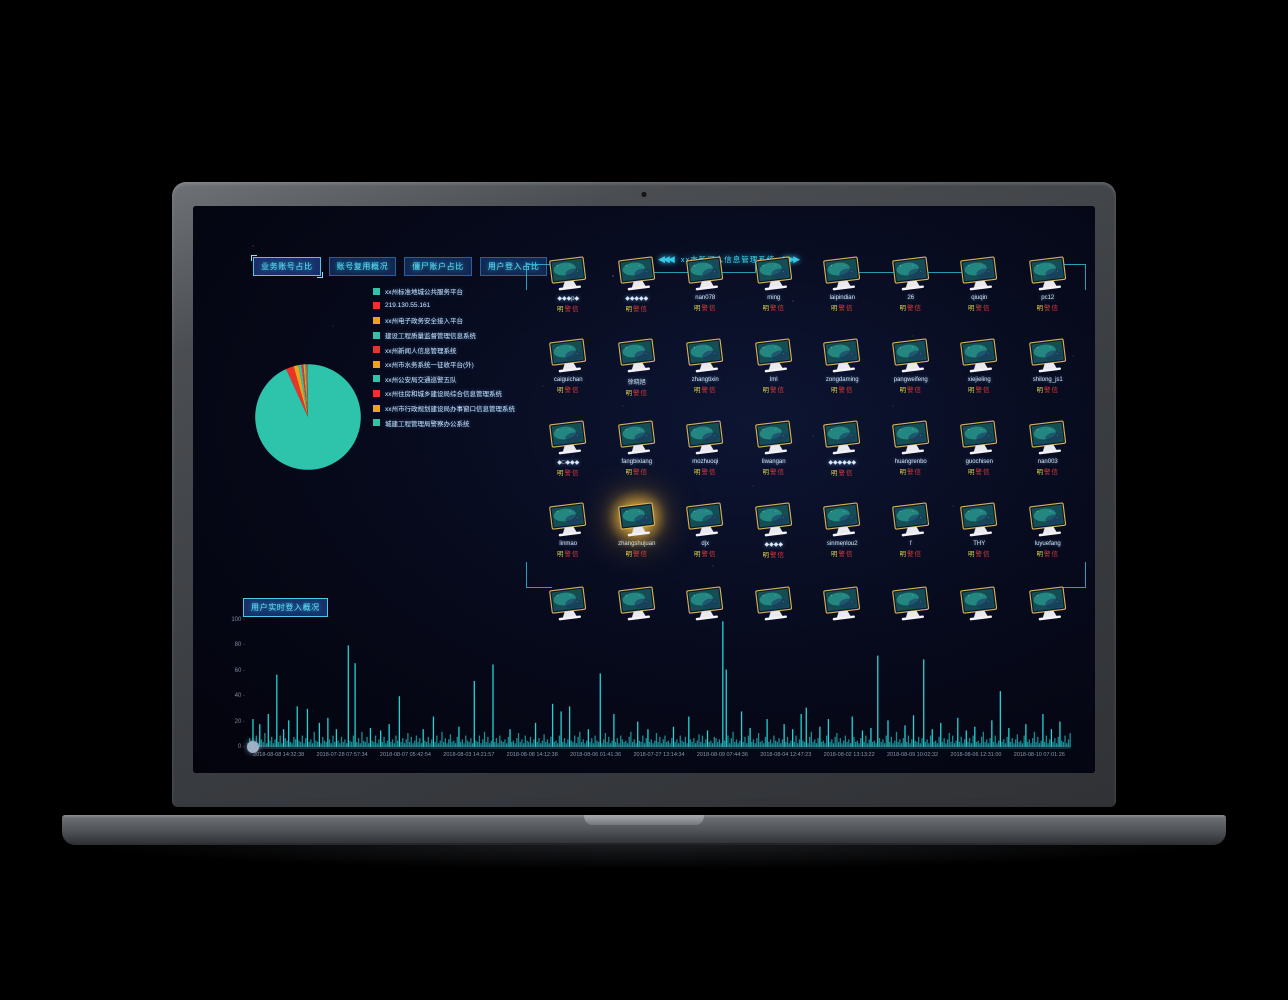 This screenshot has height=1000, width=1288. Describe the element at coordinates (253, 747) in the screenshot. I see `chart-scroll-handle` at that location.